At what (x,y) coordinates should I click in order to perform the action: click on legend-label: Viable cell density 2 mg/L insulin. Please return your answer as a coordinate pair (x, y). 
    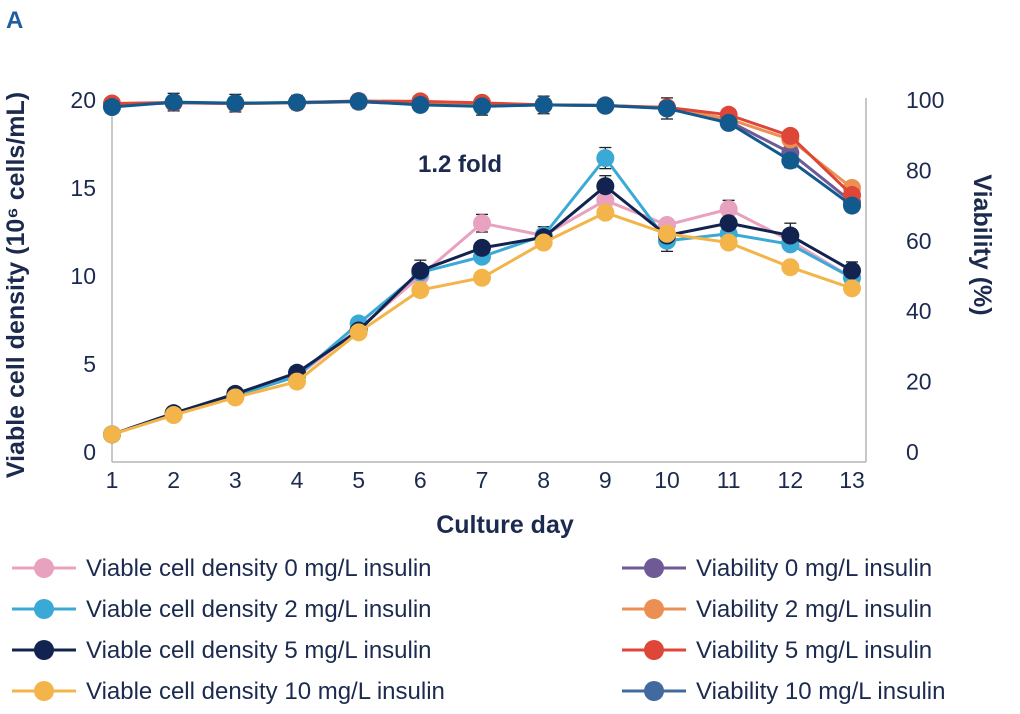
    Looking at the image, I should click on (259, 609).